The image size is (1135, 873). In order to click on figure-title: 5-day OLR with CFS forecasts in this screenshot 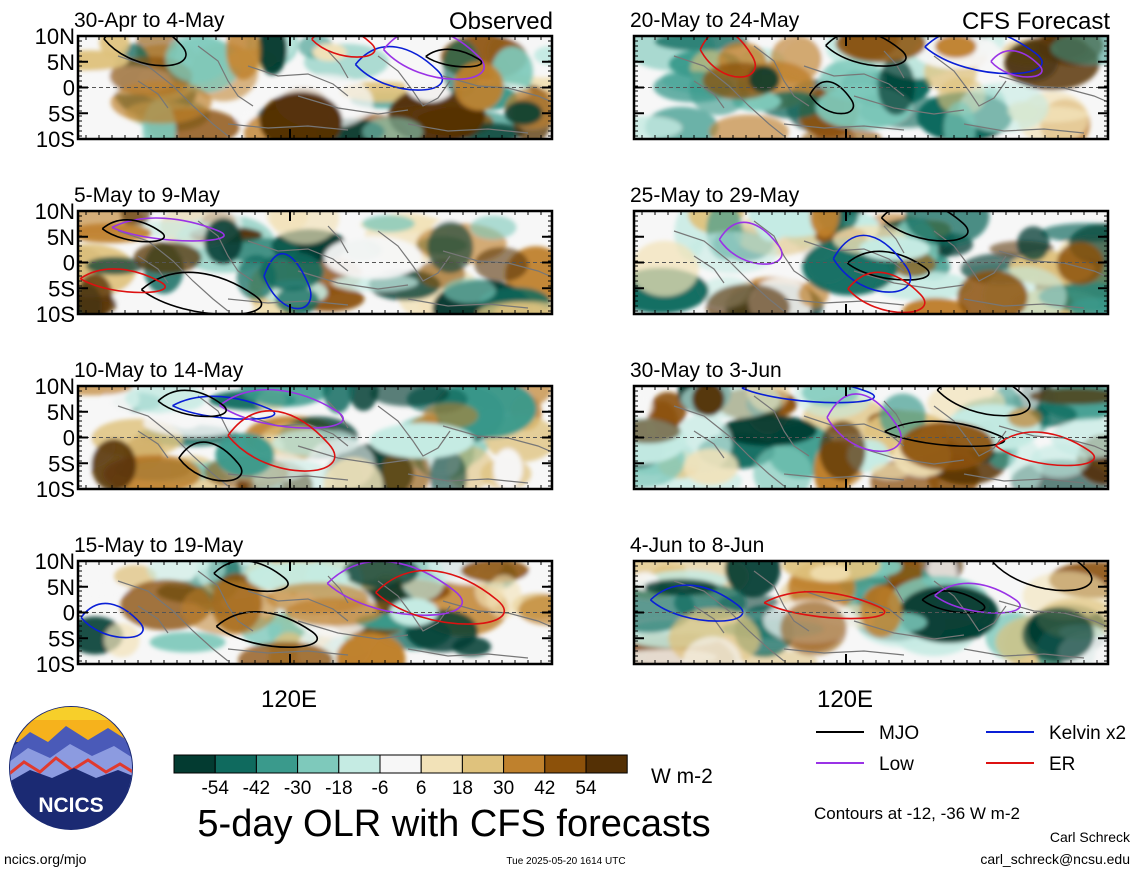, I will do `click(453, 824)`.